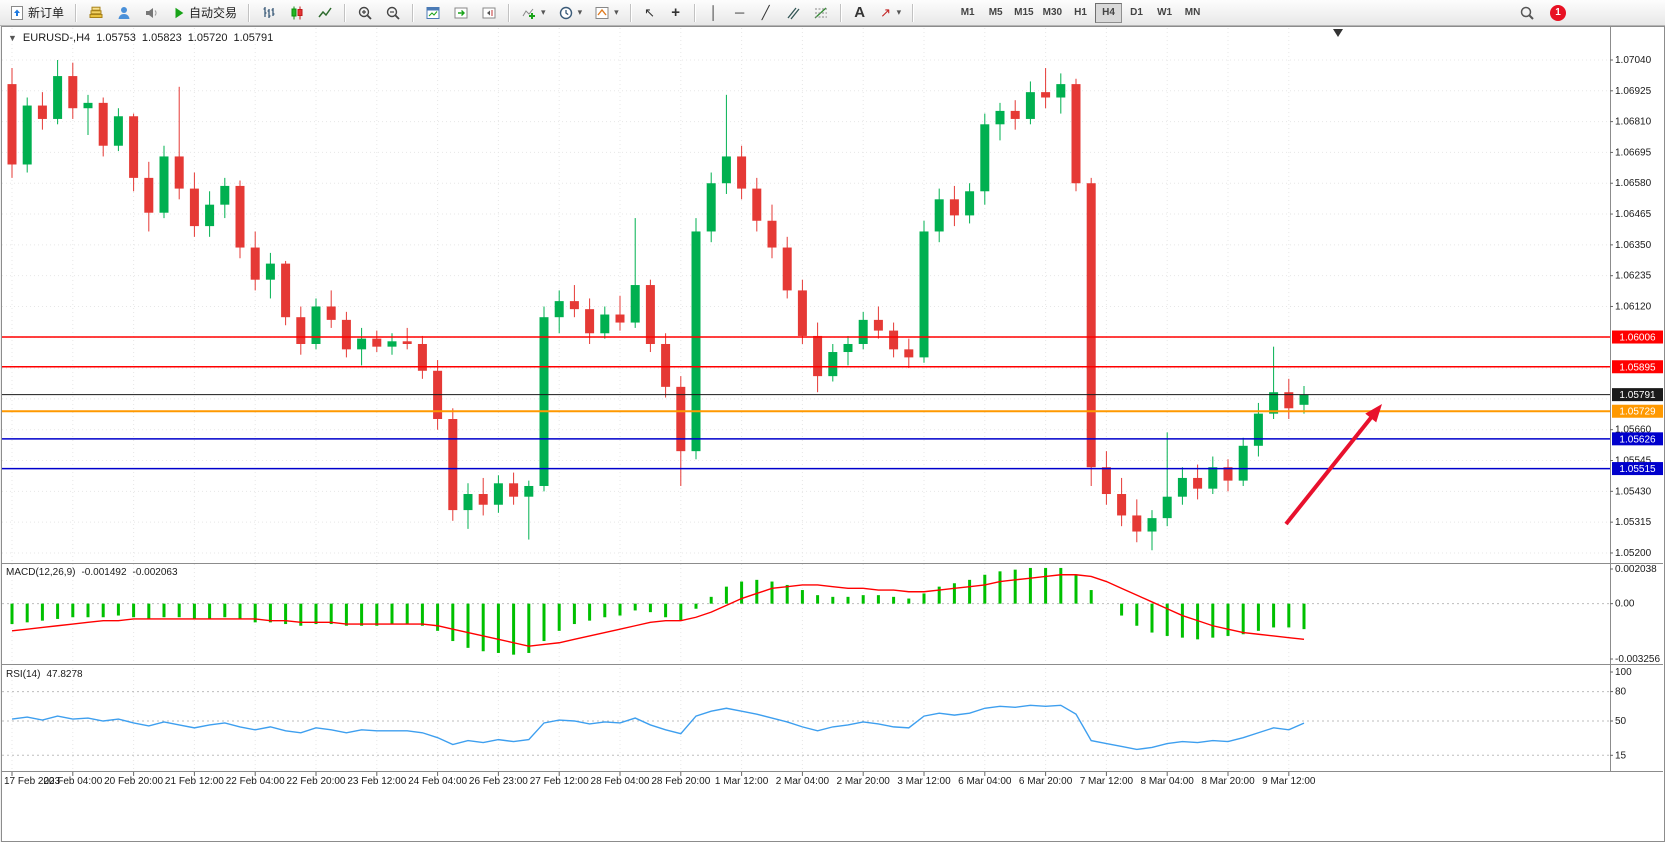  I want to click on timeframe-h1: H1, so click(1080, 13).